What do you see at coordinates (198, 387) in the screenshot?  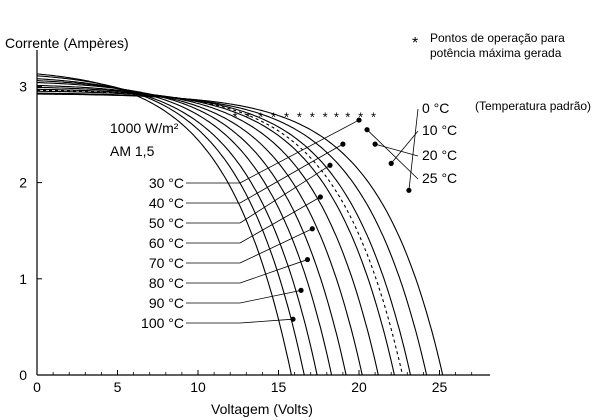 I see `x-tick-label: 10` at bounding box center [198, 387].